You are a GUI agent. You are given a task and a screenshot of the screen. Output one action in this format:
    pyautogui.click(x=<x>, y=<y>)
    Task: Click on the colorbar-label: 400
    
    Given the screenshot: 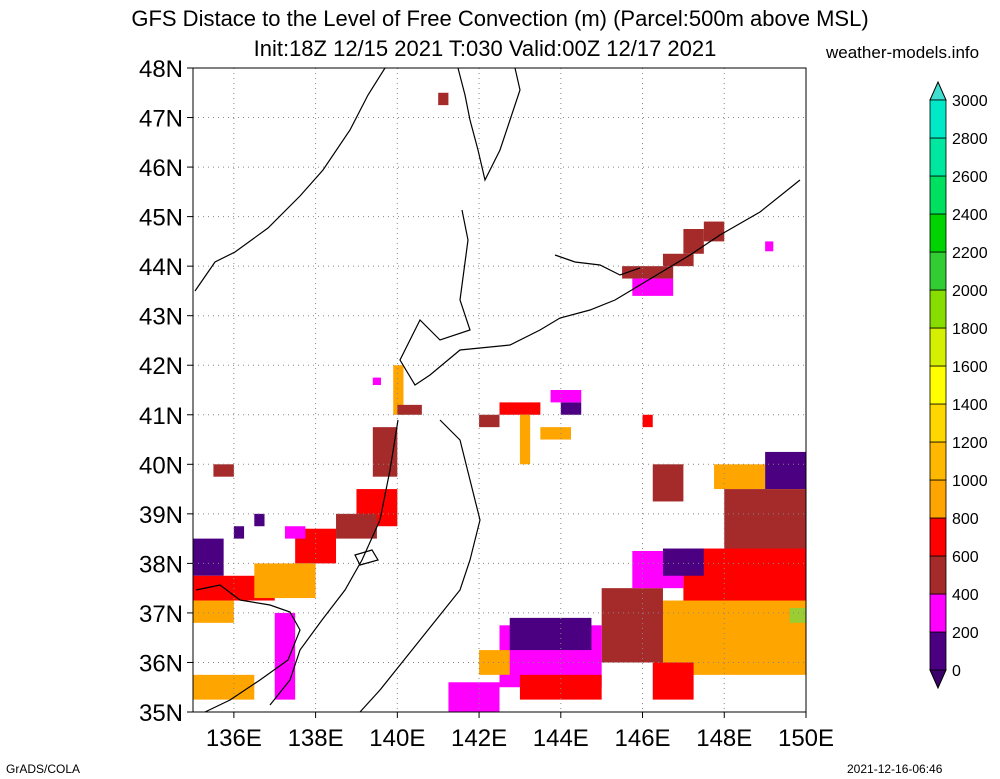 What is the action you would take?
    pyautogui.click(x=965, y=595)
    